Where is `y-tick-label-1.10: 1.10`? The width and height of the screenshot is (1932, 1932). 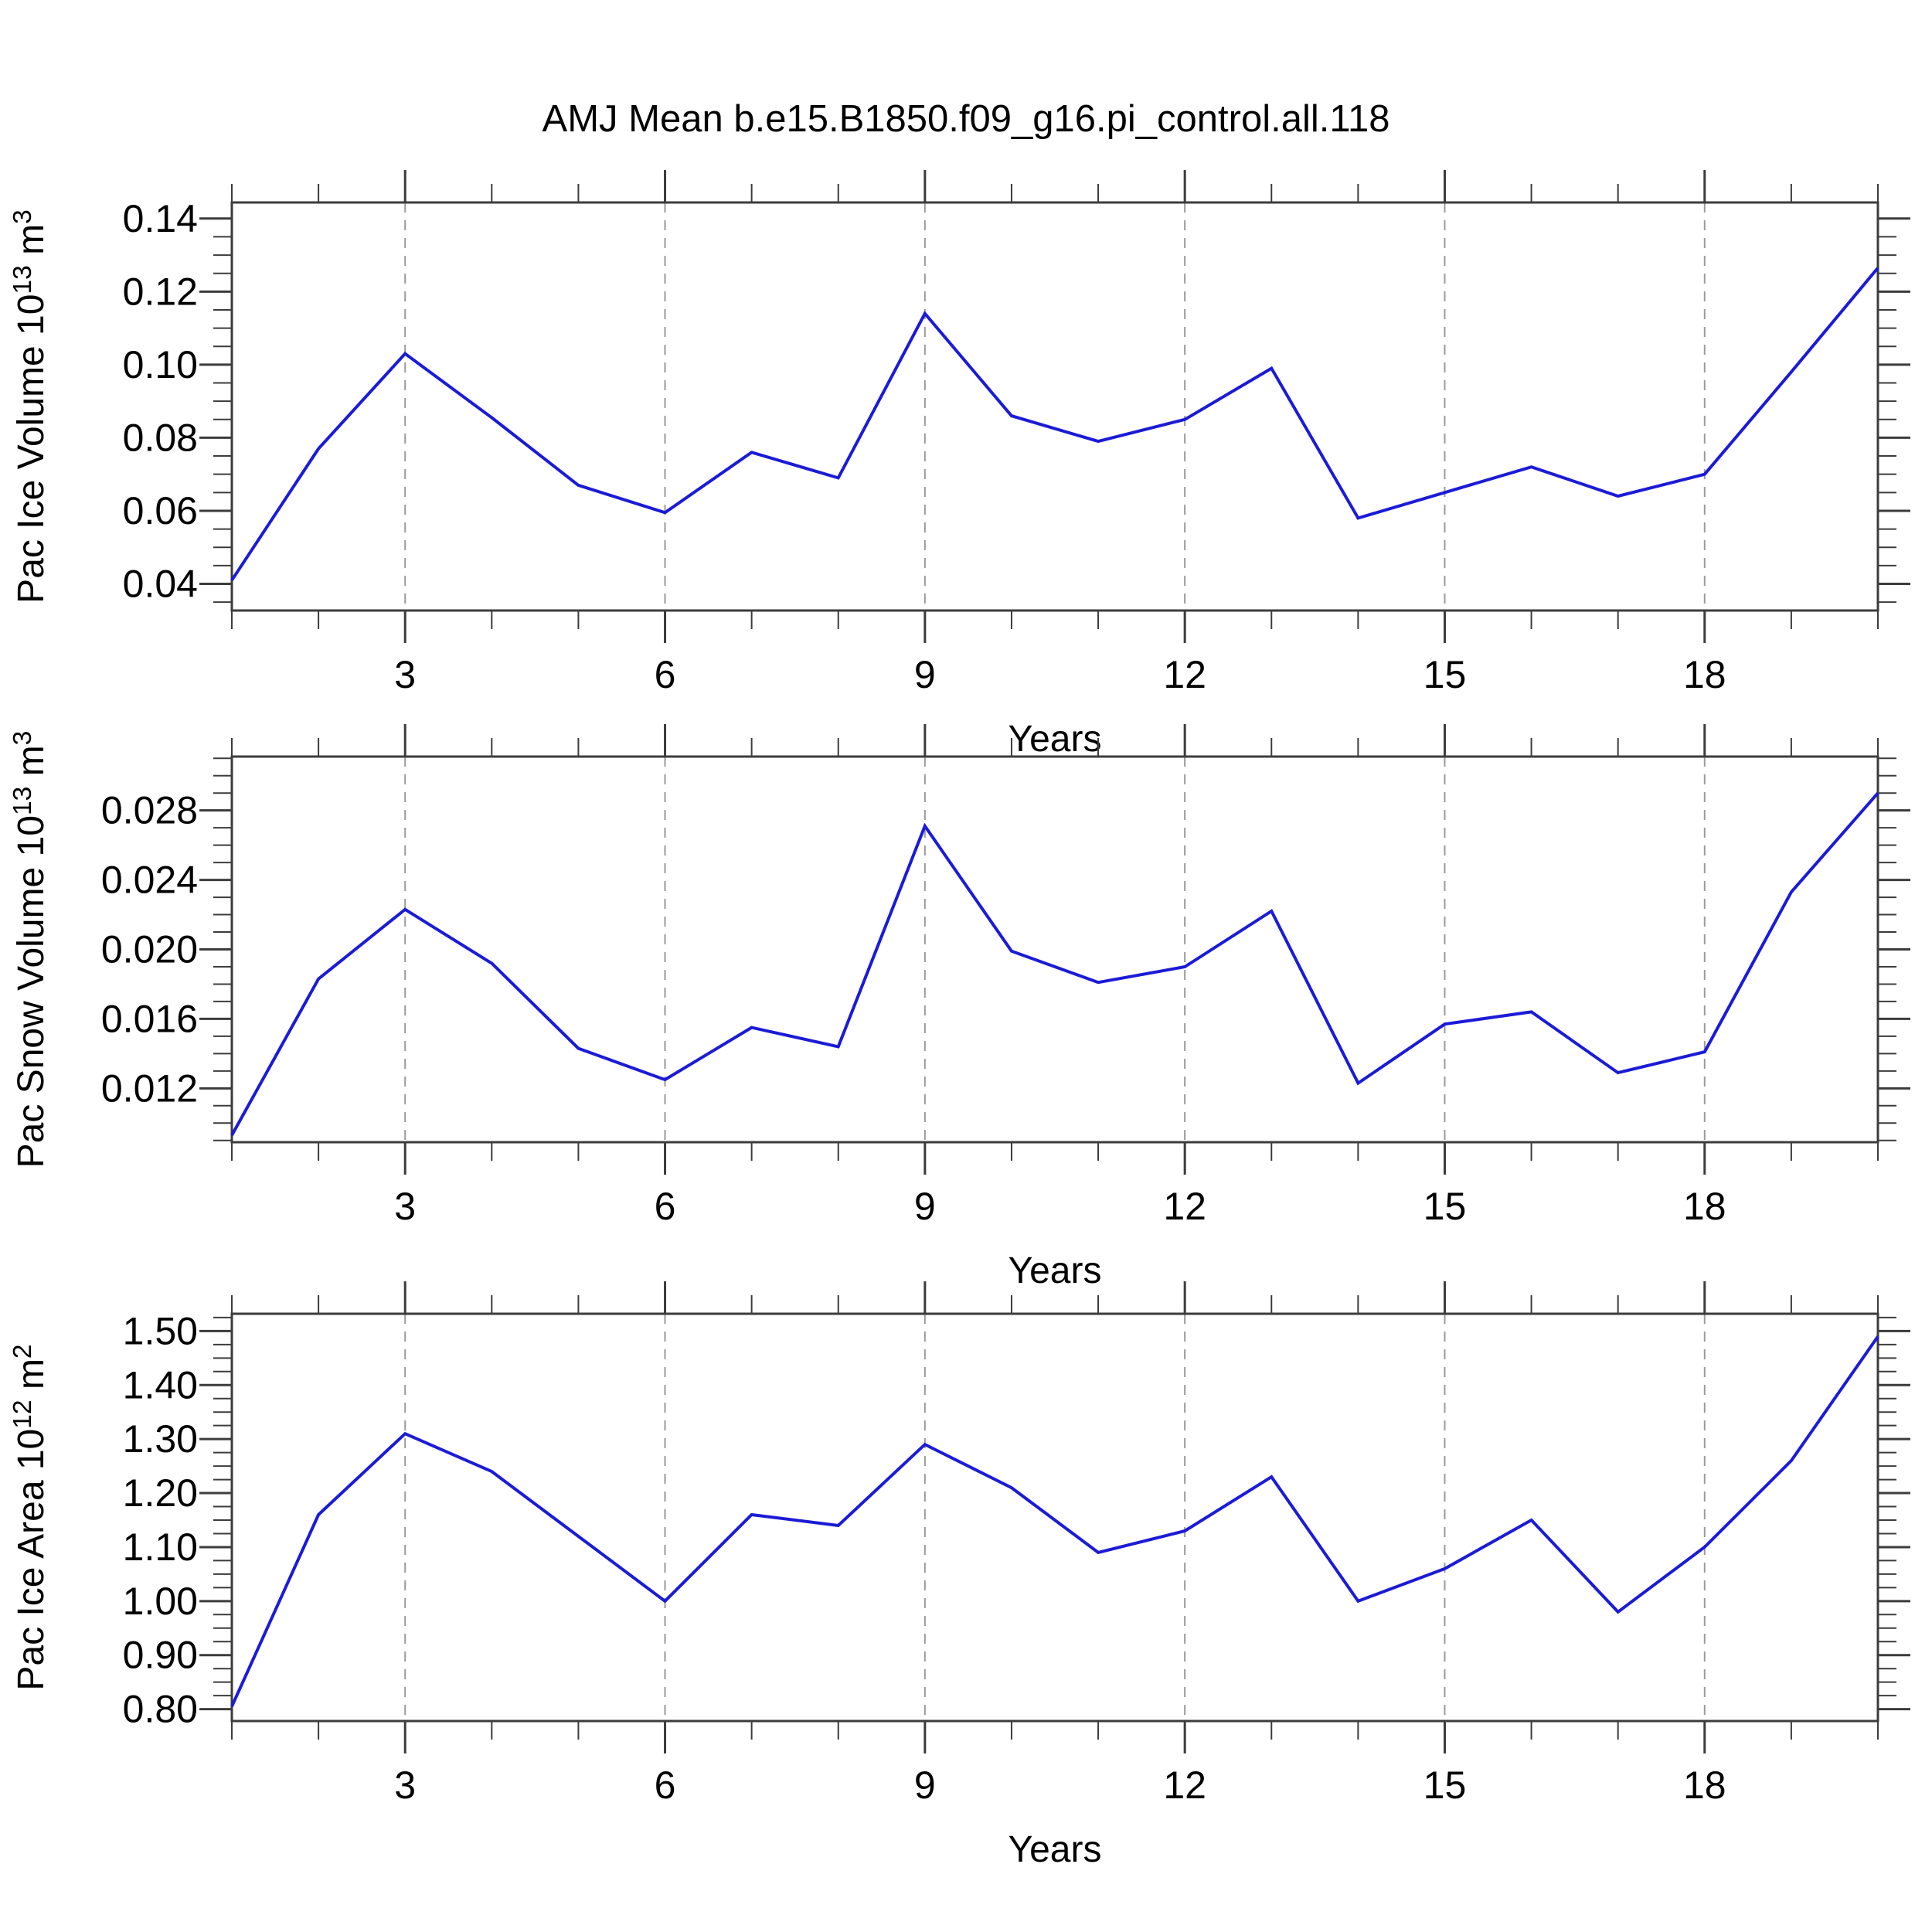
y-tick-label-1.10: 1.10 is located at coordinates (160, 1547).